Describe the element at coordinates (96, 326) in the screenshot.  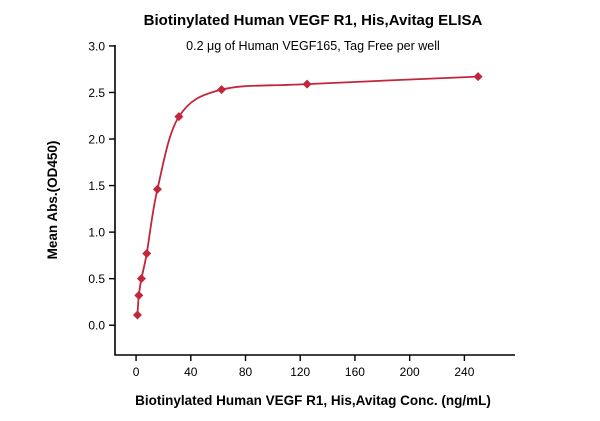
I see `y-tick-label: 0.0` at that location.